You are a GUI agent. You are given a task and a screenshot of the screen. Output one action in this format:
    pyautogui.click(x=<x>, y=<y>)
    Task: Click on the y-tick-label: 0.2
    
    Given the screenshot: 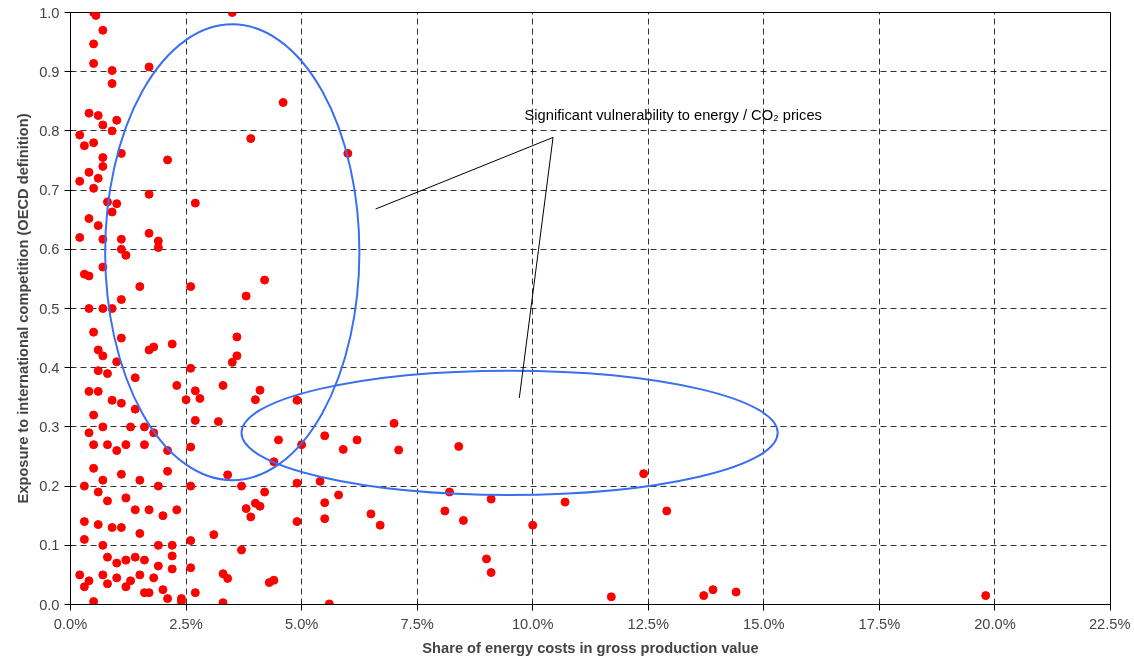 What is the action you would take?
    pyautogui.click(x=49, y=486)
    